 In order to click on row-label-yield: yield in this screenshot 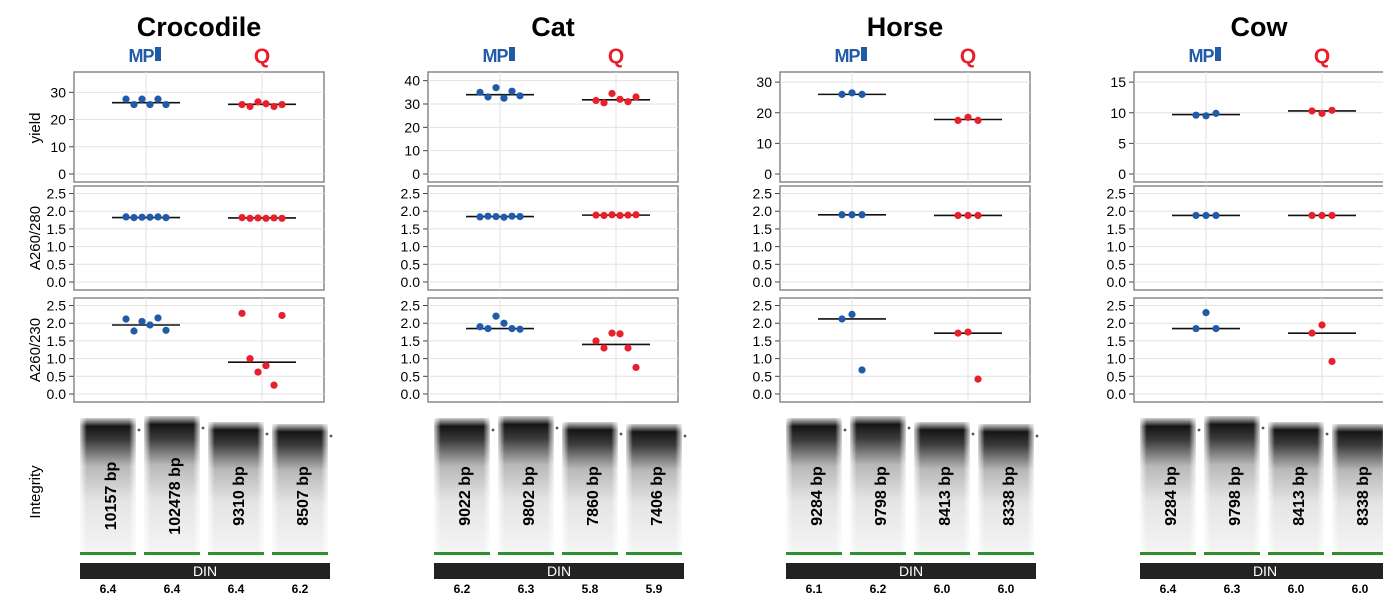, I will do `click(35, 128)`.